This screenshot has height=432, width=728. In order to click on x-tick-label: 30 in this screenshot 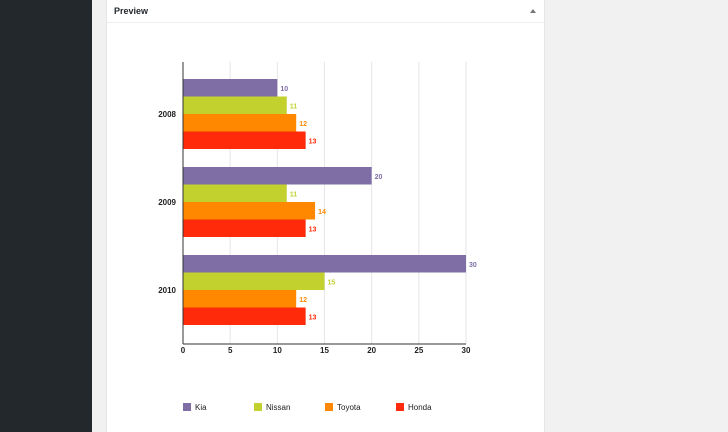, I will do `click(466, 350)`.